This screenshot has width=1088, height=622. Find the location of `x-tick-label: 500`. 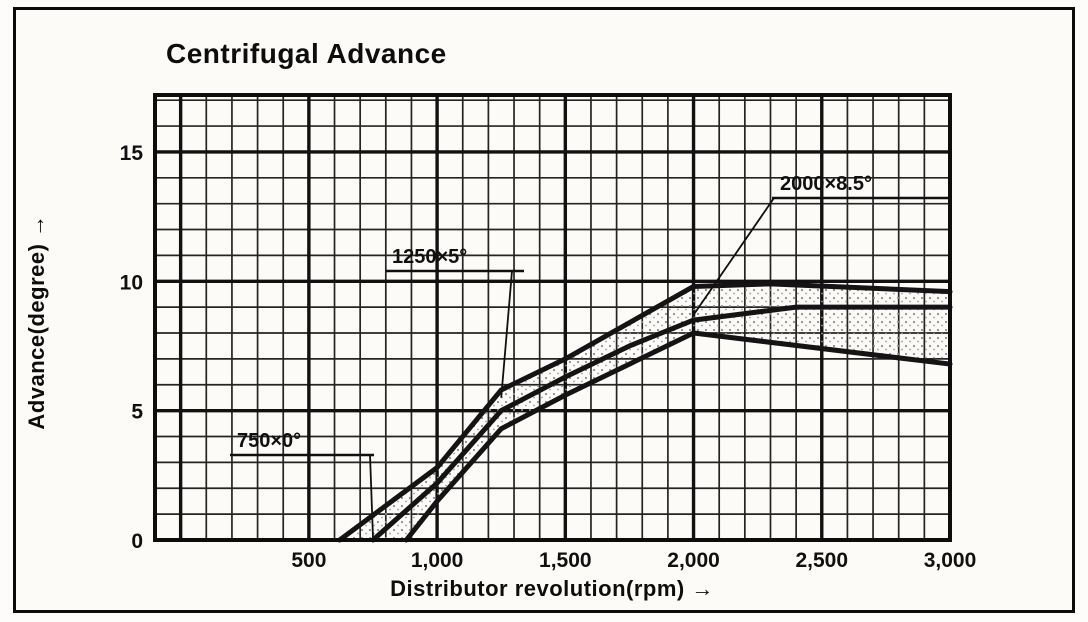

x-tick-label: 500 is located at coordinates (308, 560).